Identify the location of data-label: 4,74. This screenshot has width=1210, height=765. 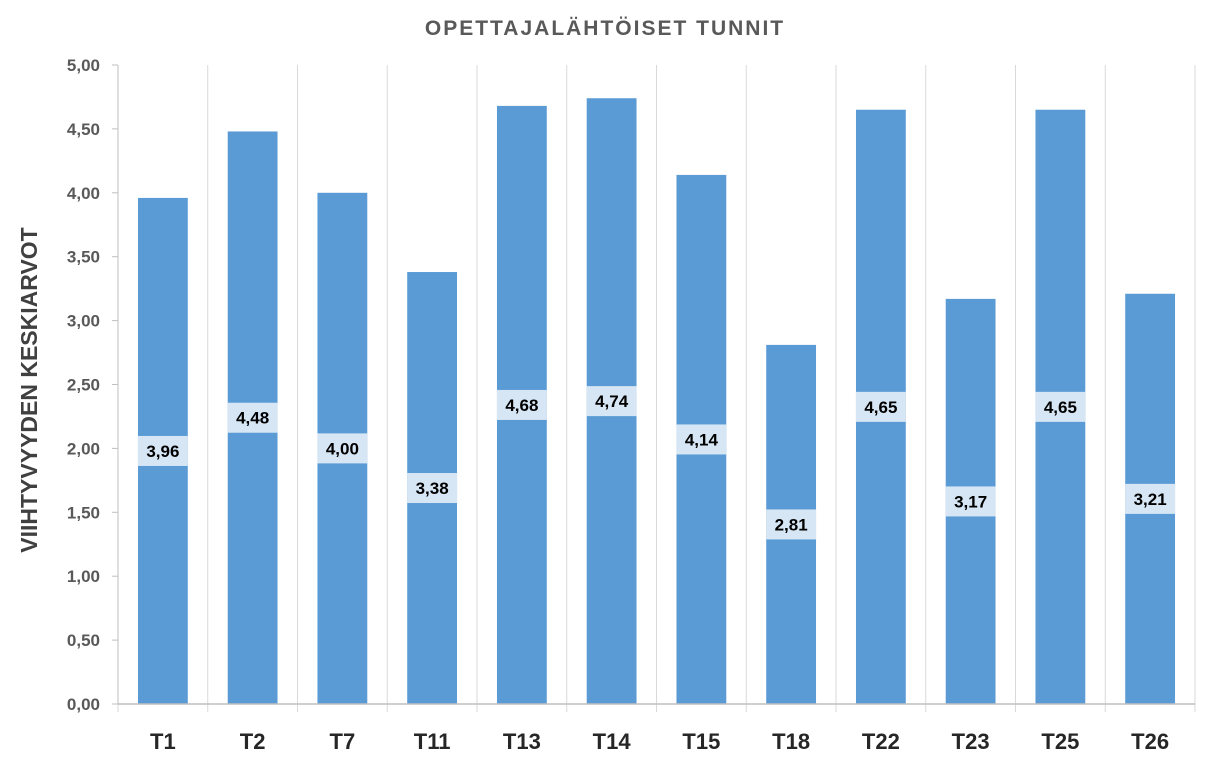
(612, 401).